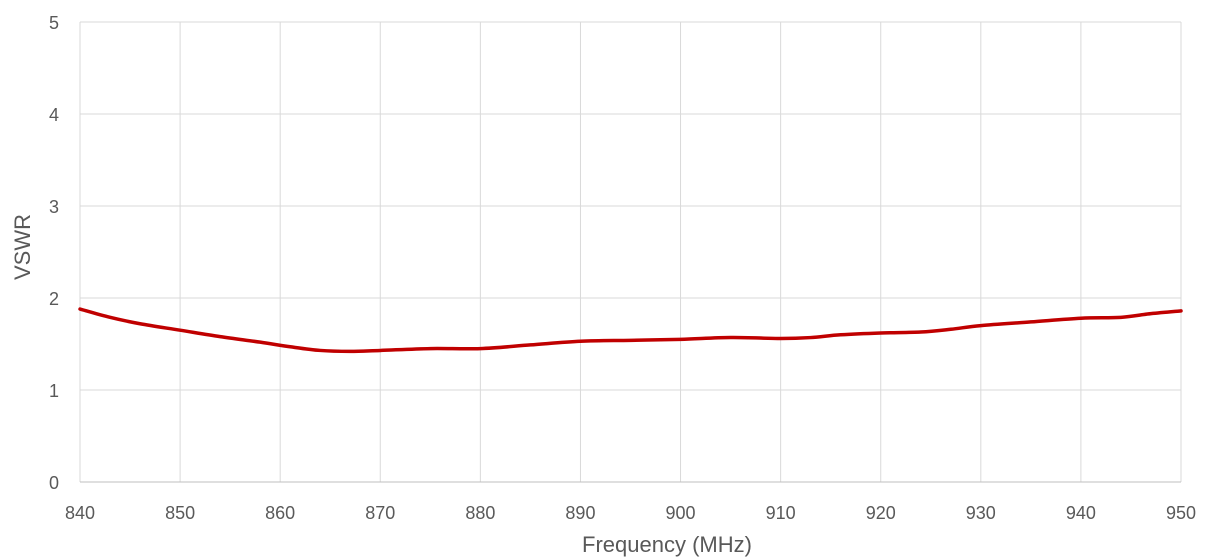 This screenshot has width=1205, height=558. I want to click on x-axis-tick-labels: 840 850 860 870 880 890 900 910 920 930 940 950, so click(630, 513).